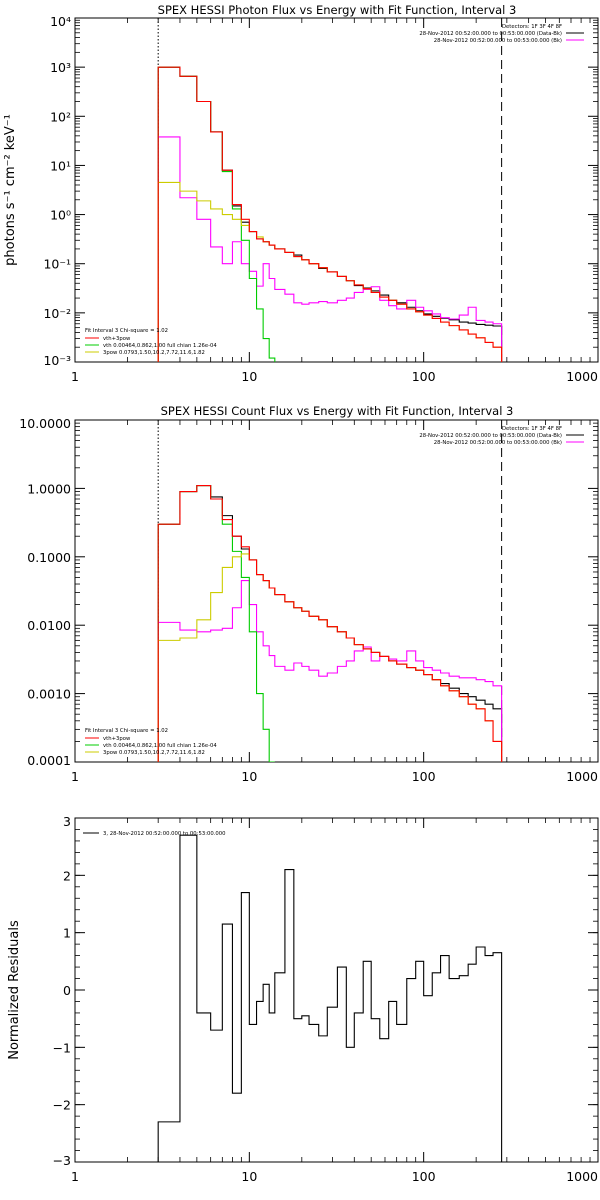  What do you see at coordinates (60, 67) in the screenshot?
I see `y-tick-label: 10³` at bounding box center [60, 67].